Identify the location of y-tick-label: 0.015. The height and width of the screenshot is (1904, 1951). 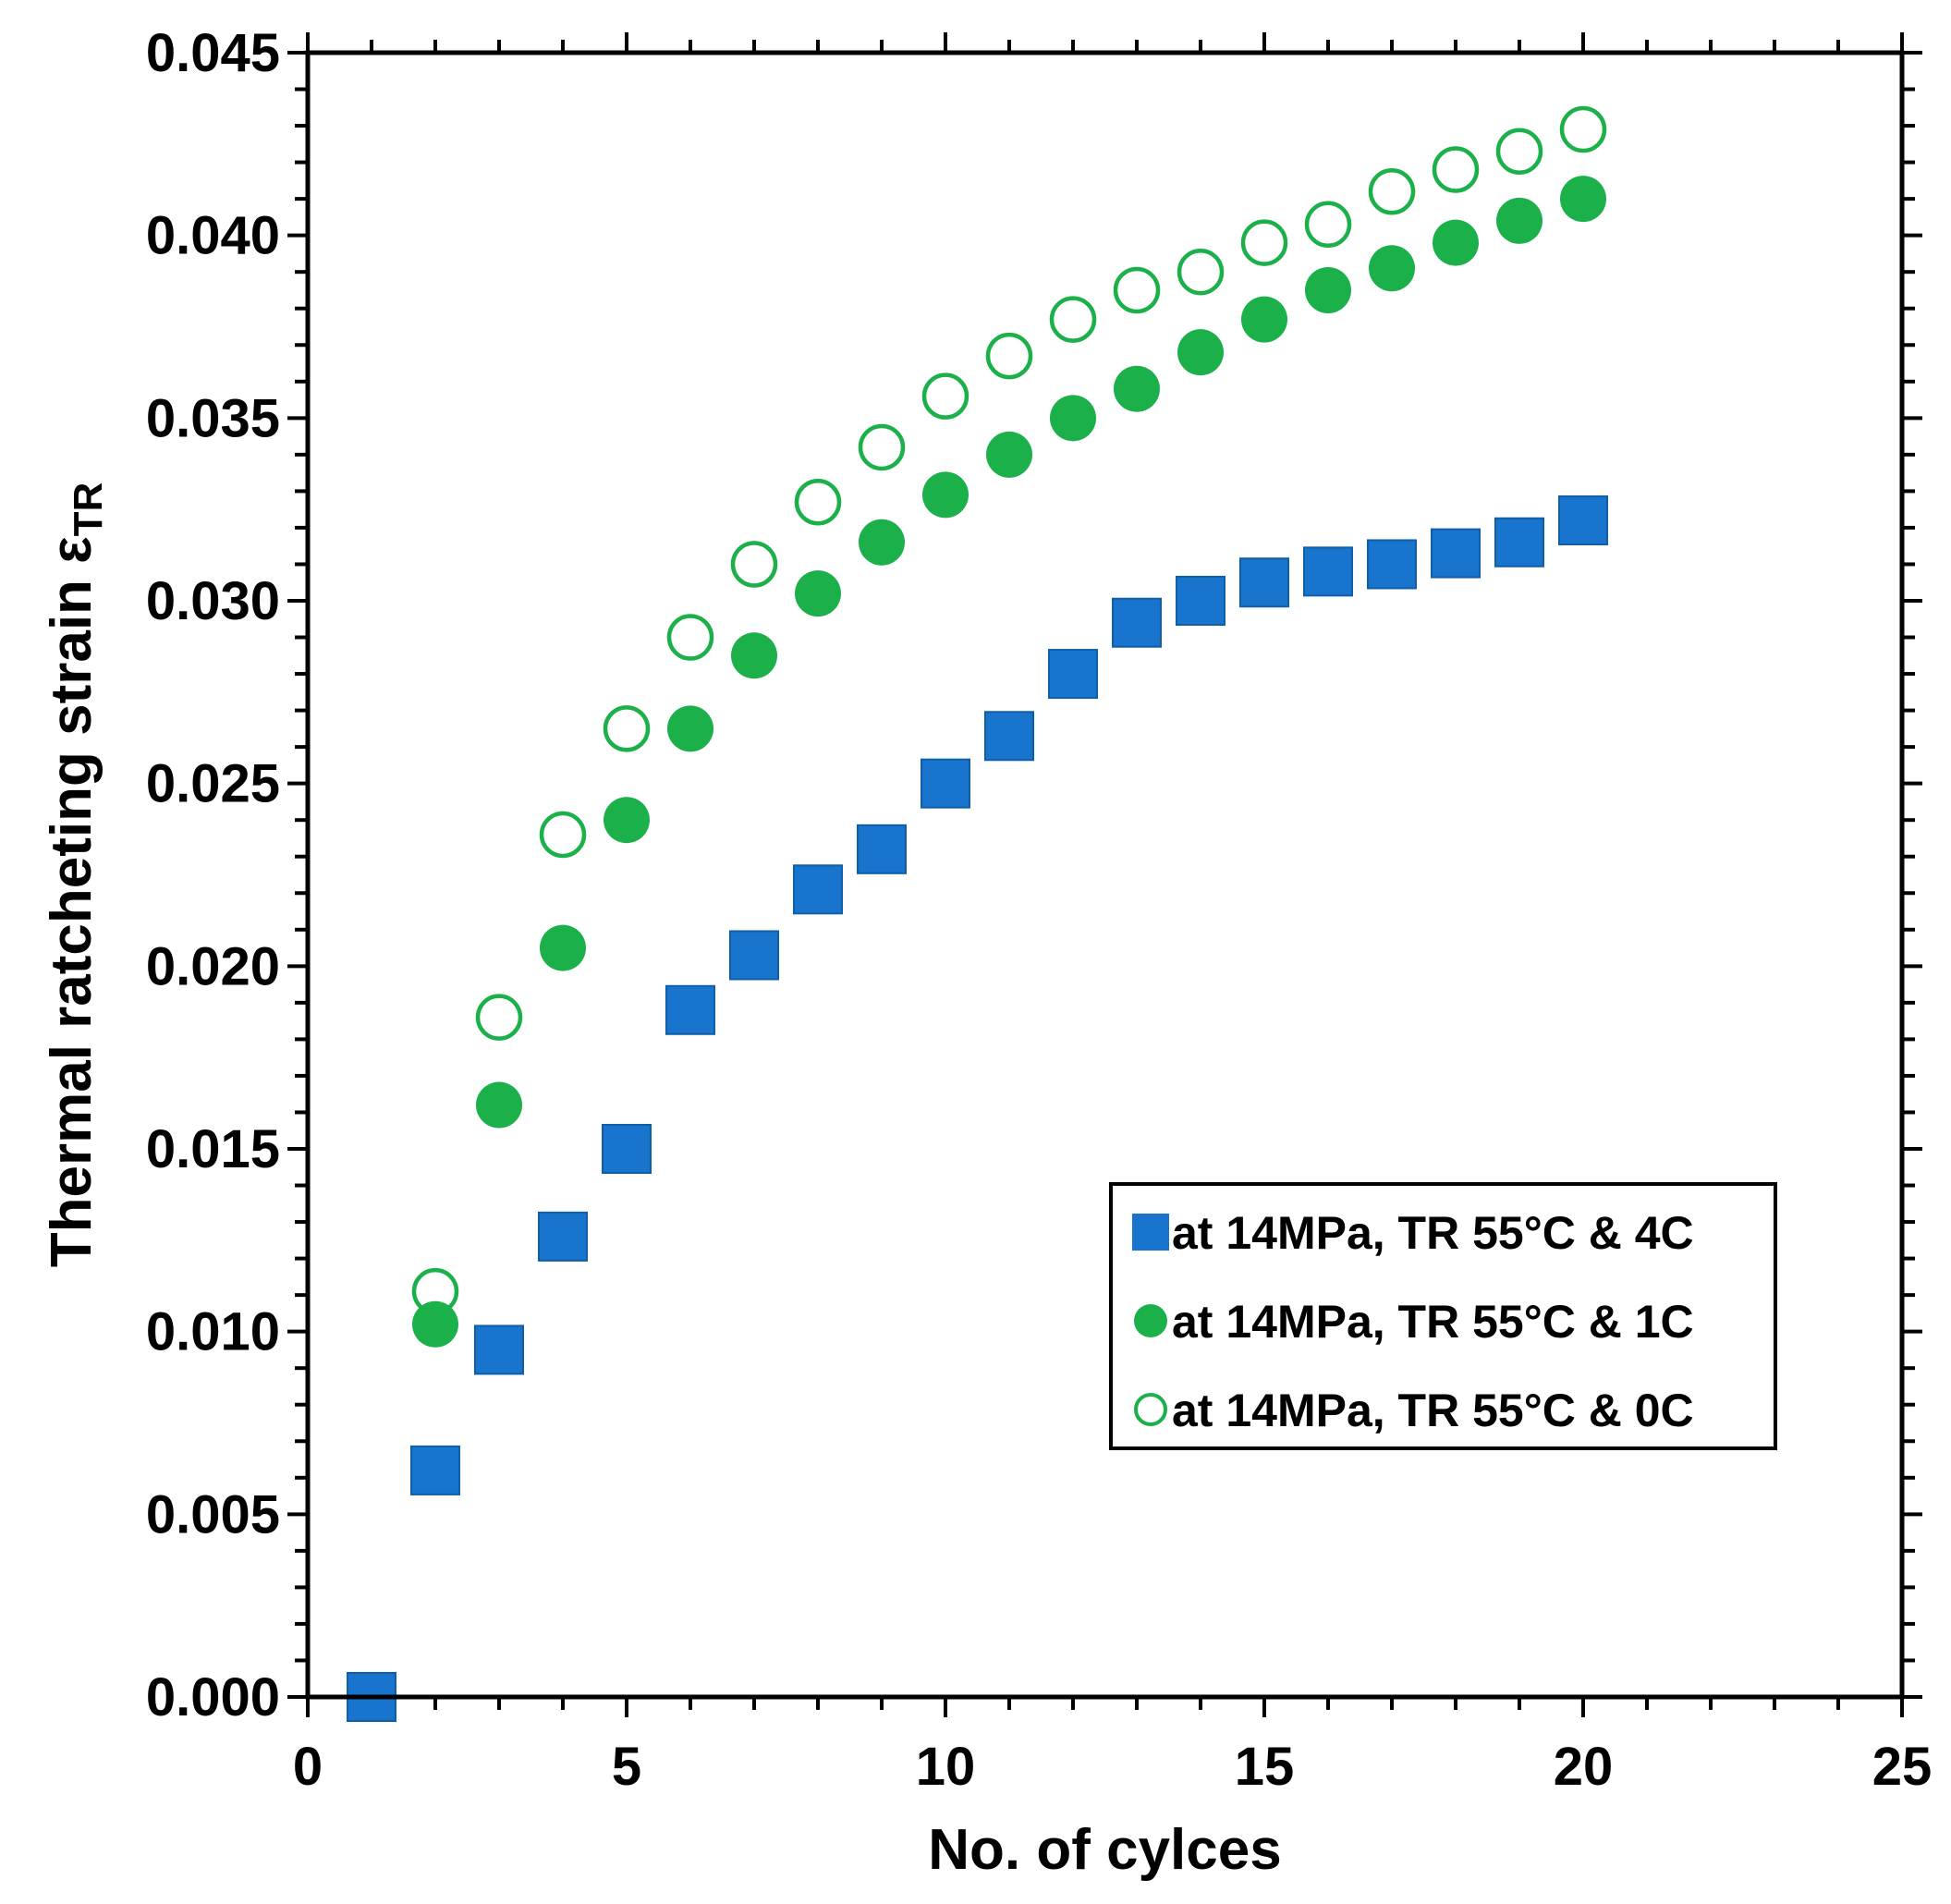
(213, 1149).